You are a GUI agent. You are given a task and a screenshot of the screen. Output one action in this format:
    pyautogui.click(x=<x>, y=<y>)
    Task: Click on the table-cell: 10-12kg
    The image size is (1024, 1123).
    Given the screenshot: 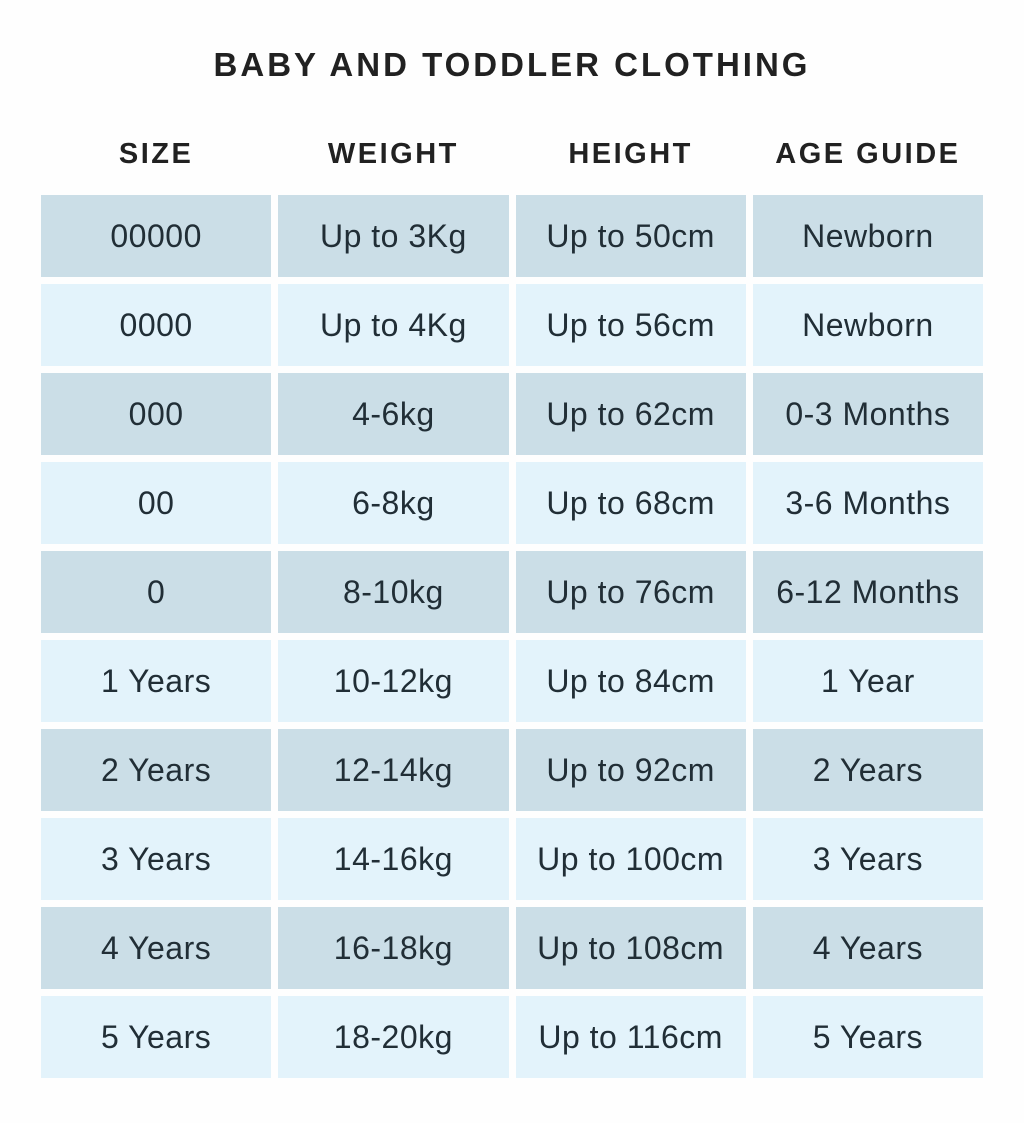 What is the action you would take?
    pyautogui.click(x=393, y=681)
    